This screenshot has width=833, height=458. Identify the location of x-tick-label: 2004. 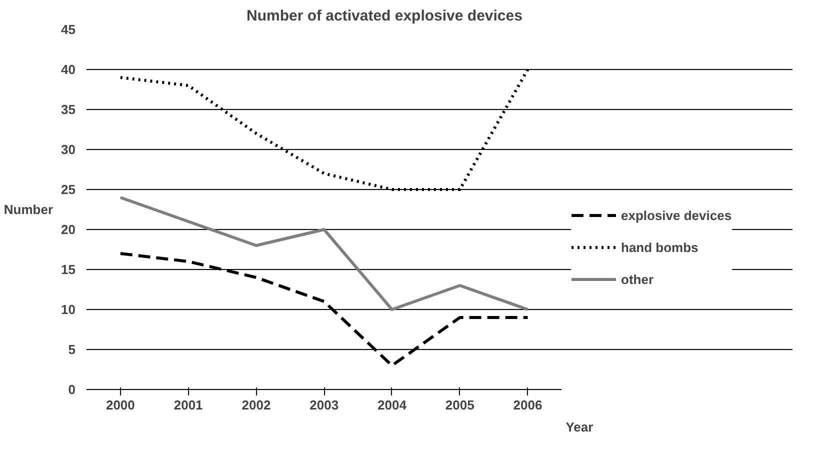
(393, 405).